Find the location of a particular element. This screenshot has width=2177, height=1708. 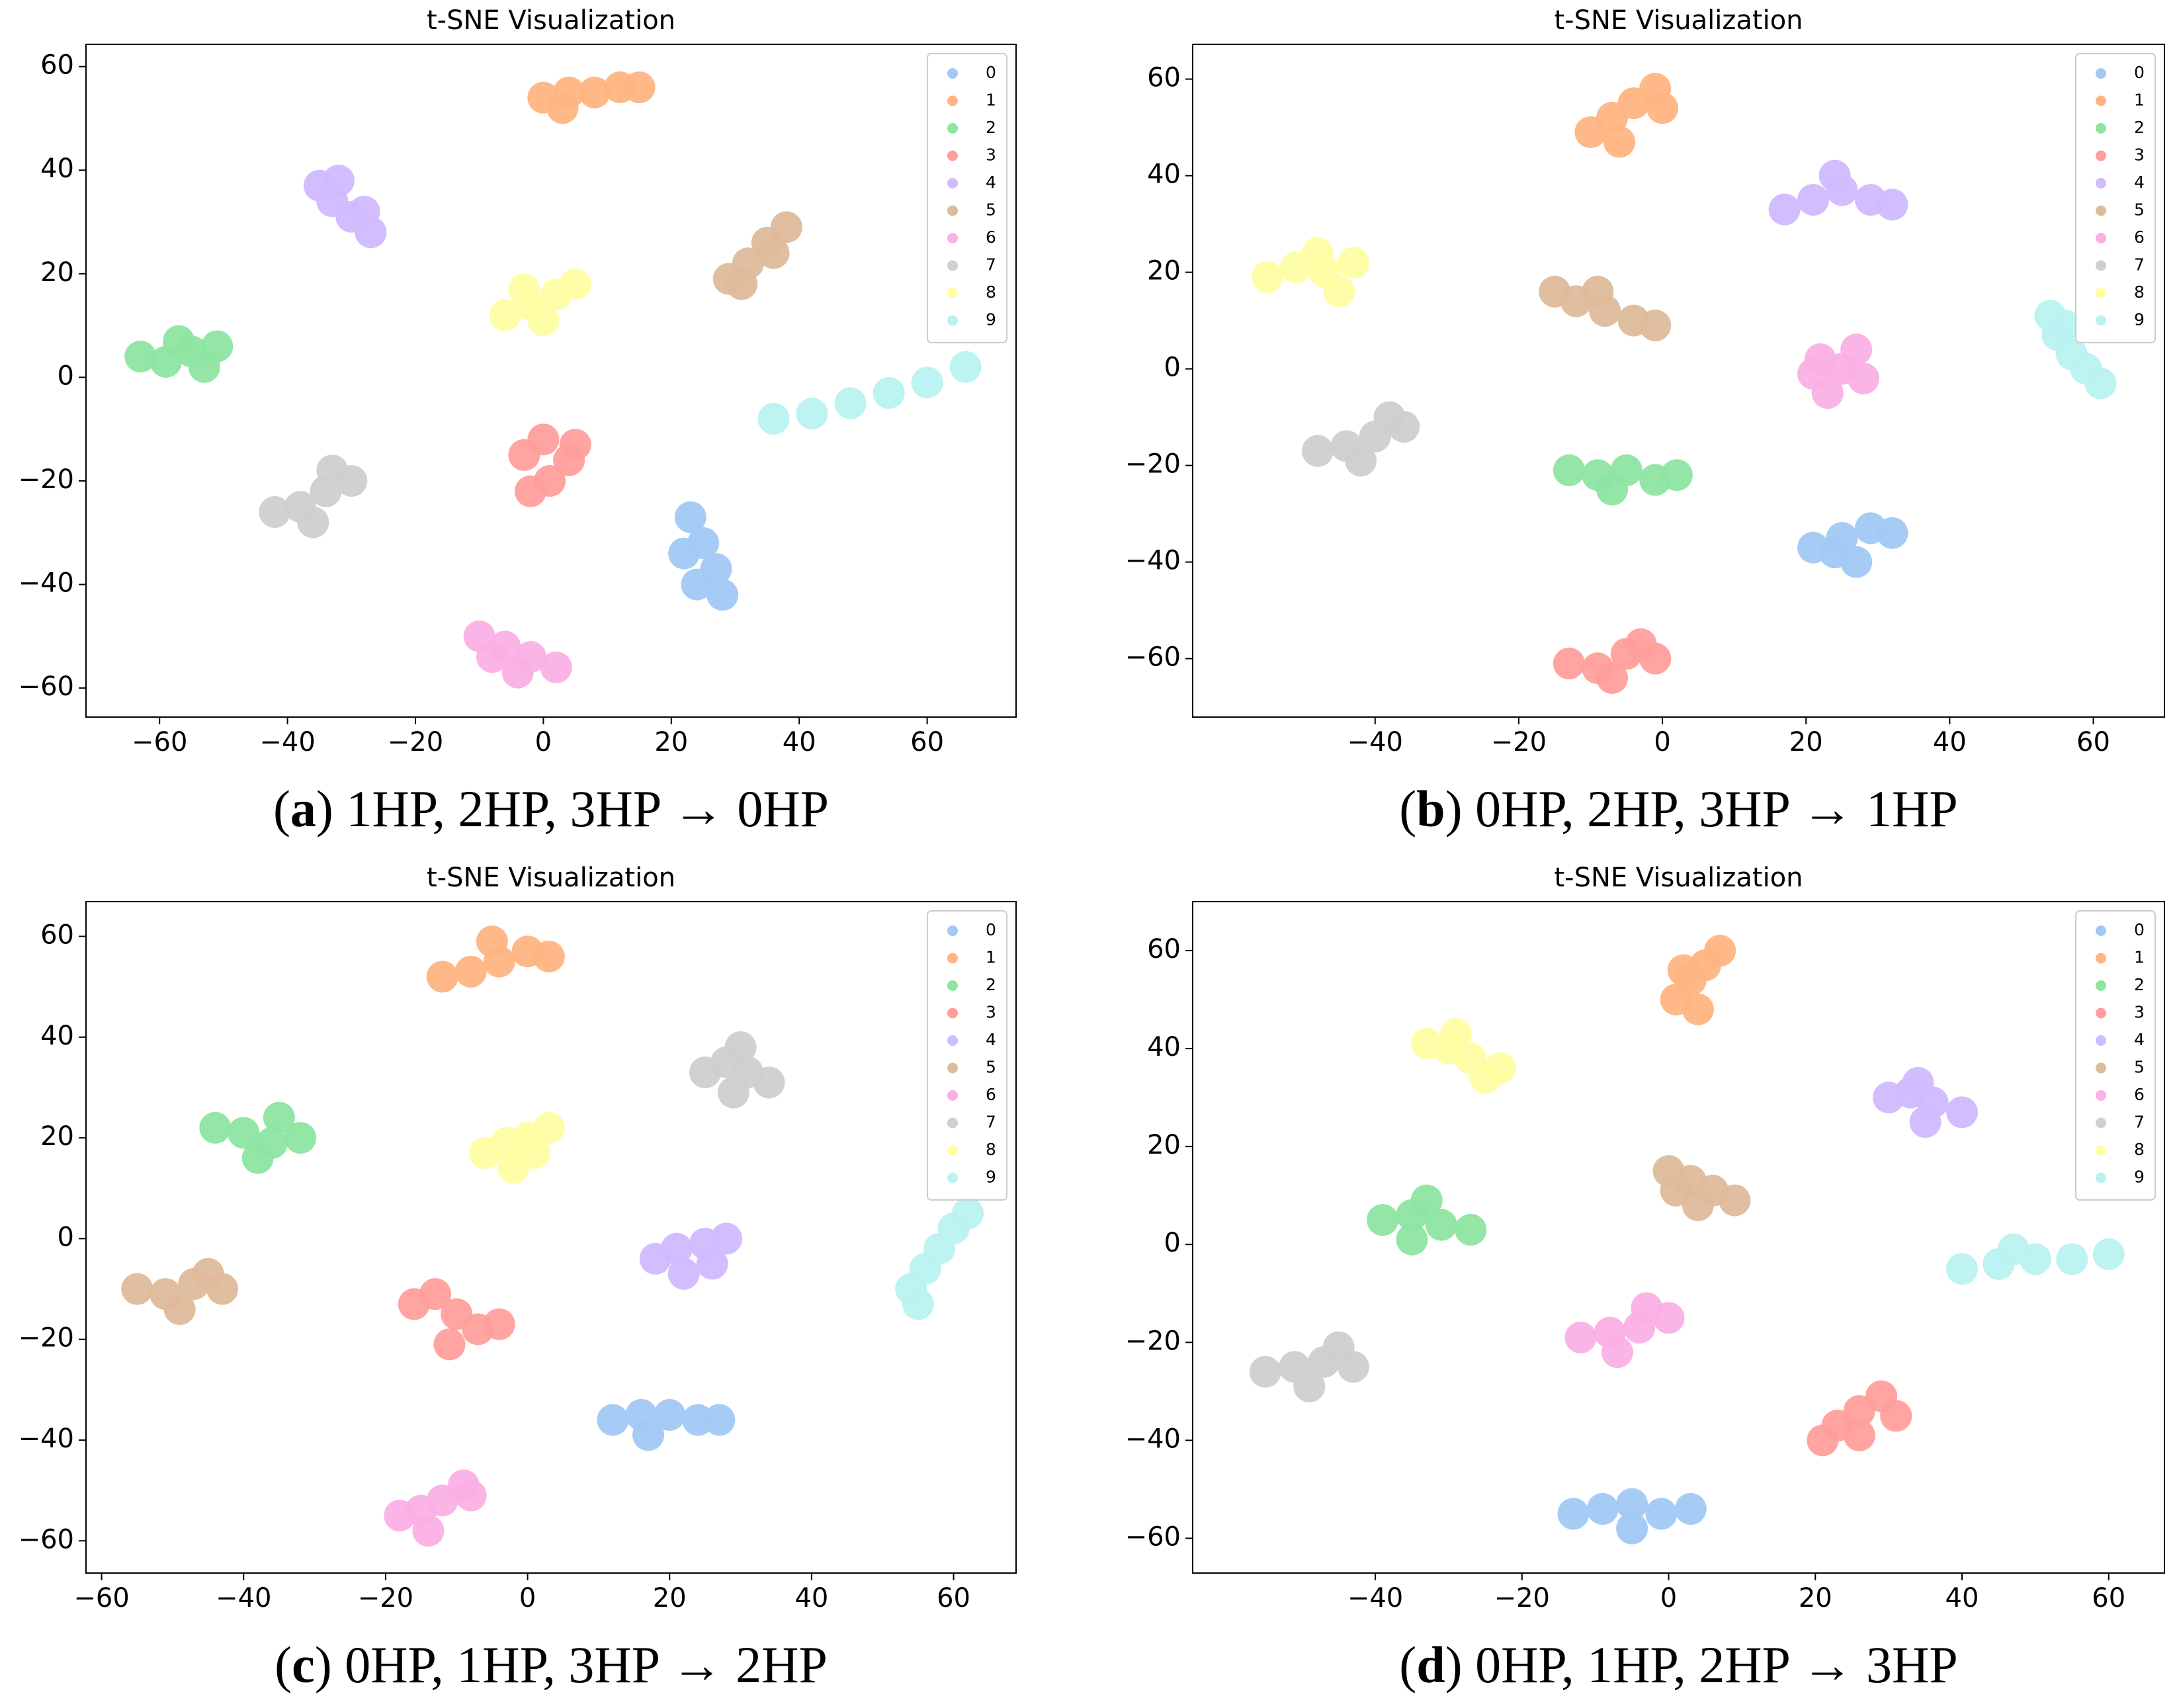

caption-part: b is located at coordinates (1430, 808).